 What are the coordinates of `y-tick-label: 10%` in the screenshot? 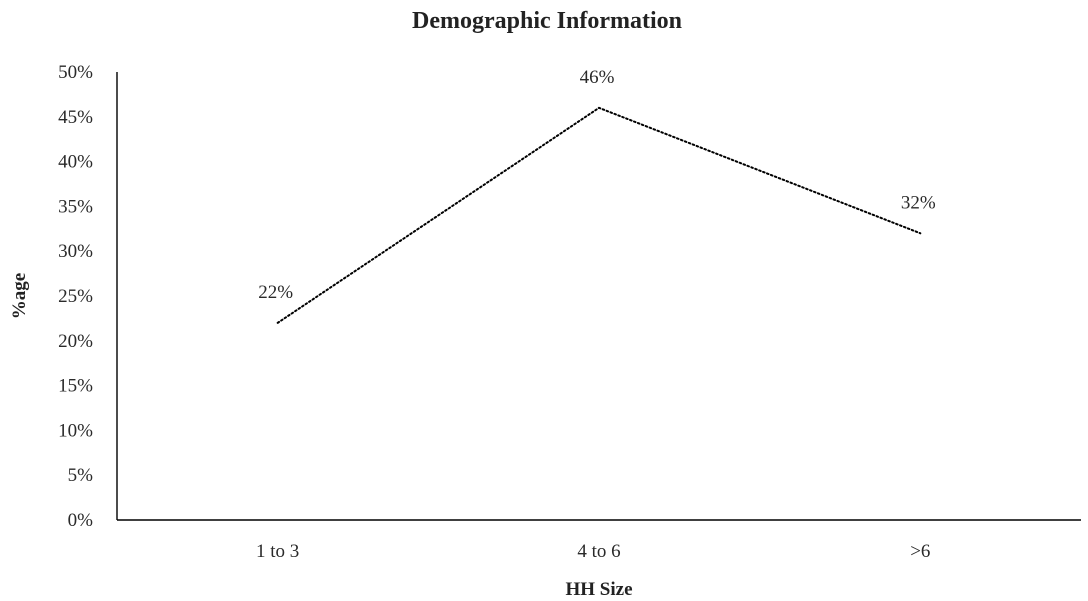 It's located at (75, 430).